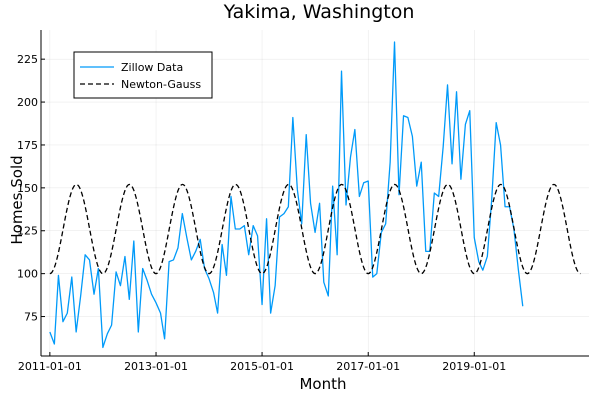  Describe the element at coordinates (262, 366) in the screenshot. I see `x-tick-label: 2015-01-01` at that location.